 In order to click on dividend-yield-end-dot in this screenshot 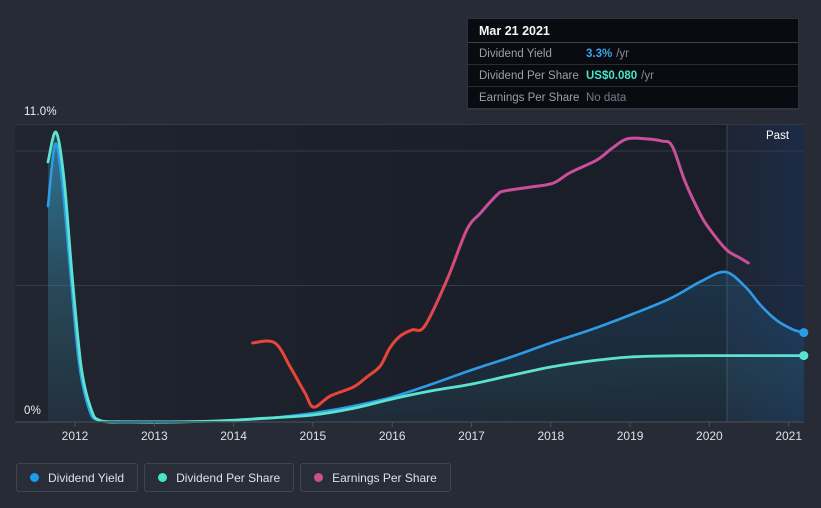, I will do `click(804, 333)`.